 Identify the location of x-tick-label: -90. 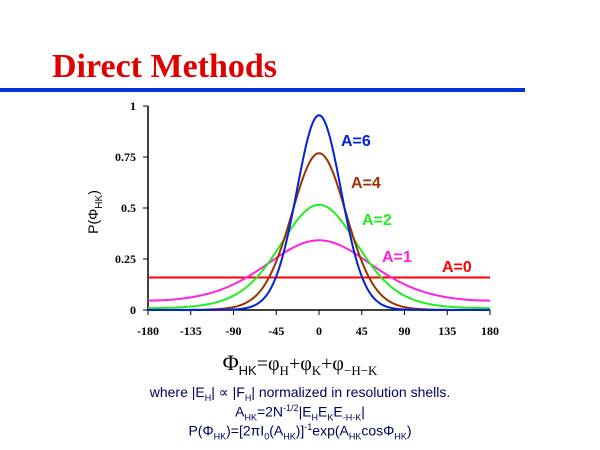
(234, 331).